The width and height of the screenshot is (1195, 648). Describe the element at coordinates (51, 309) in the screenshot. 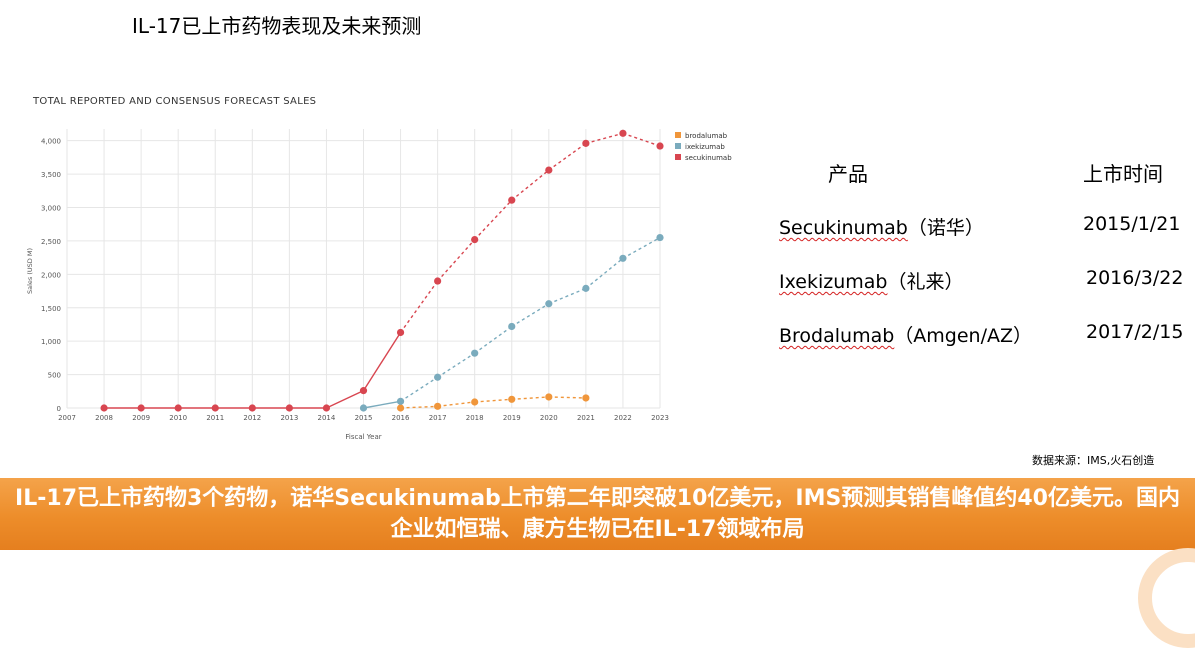

I see `y-tick-label: 1,500` at that location.